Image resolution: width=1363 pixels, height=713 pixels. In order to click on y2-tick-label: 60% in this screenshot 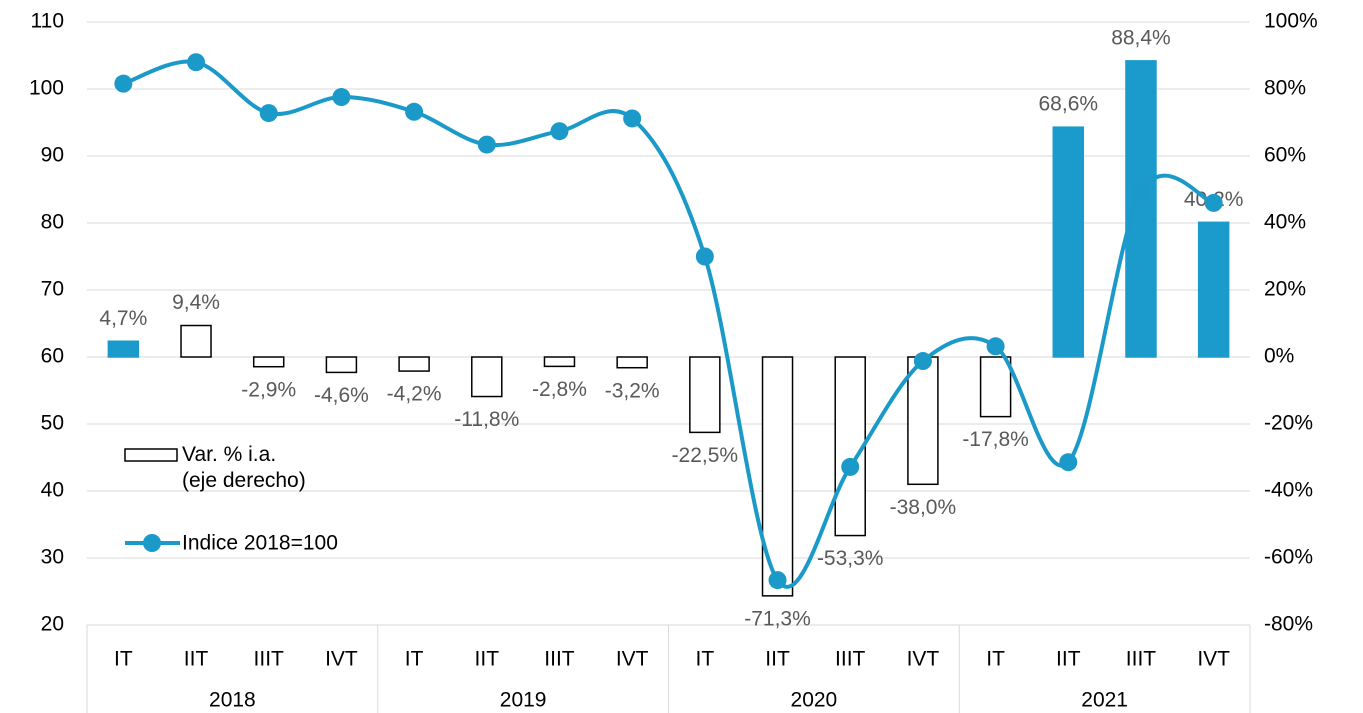, I will do `click(1285, 155)`.